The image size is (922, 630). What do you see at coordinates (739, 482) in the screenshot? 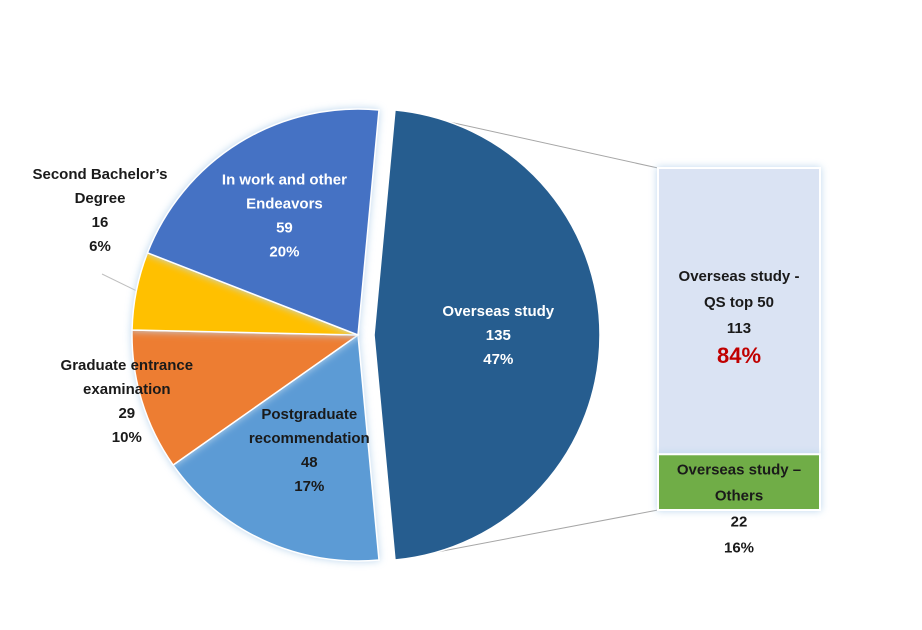
I see `bar-segment-overseas-study-others` at bounding box center [739, 482].